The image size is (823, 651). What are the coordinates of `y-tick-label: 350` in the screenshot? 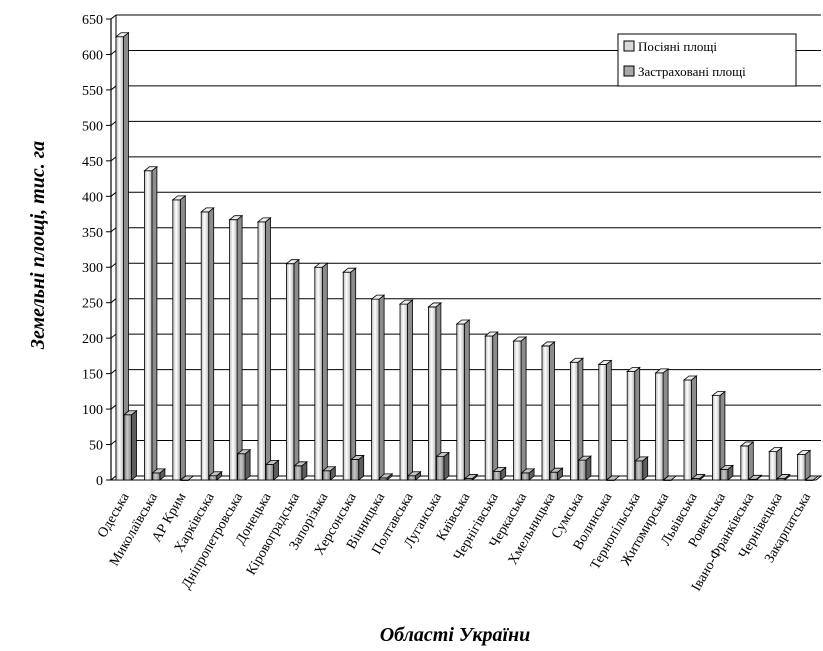 It's located at (92, 233).